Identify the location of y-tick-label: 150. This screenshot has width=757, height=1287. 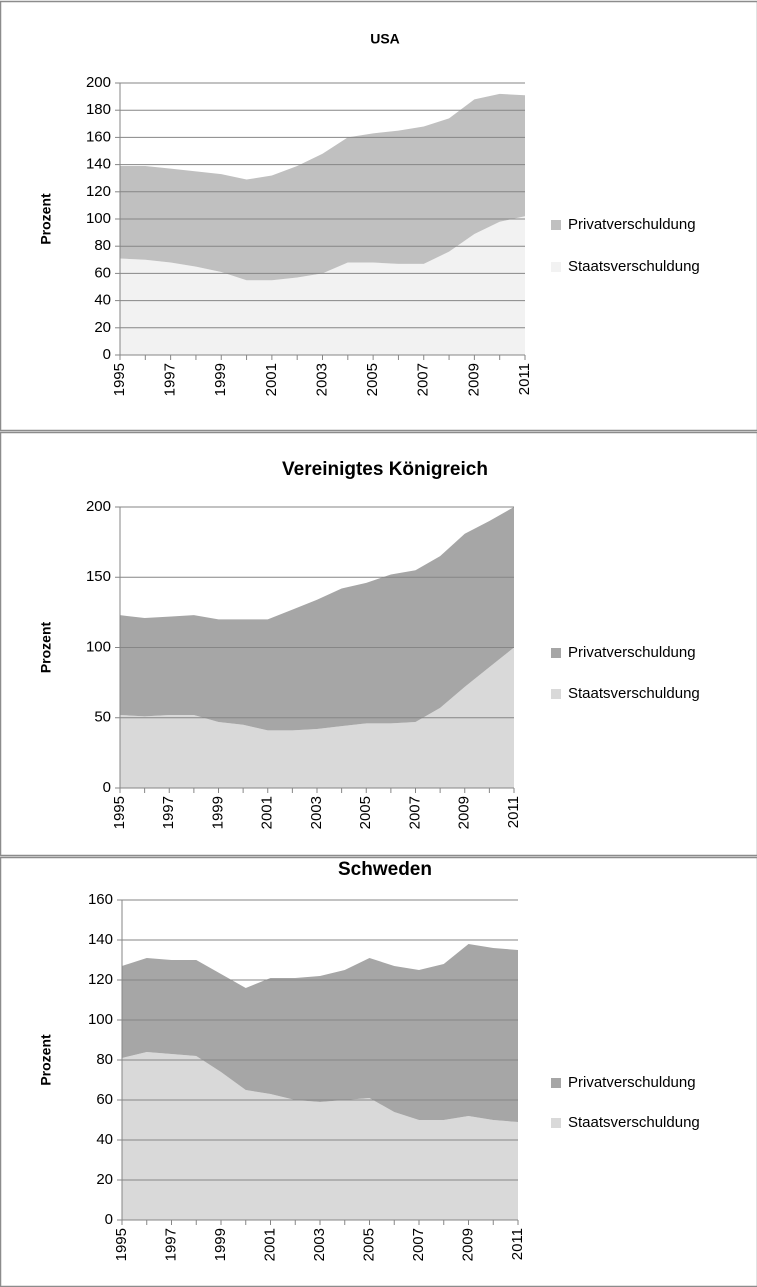
(98, 576).